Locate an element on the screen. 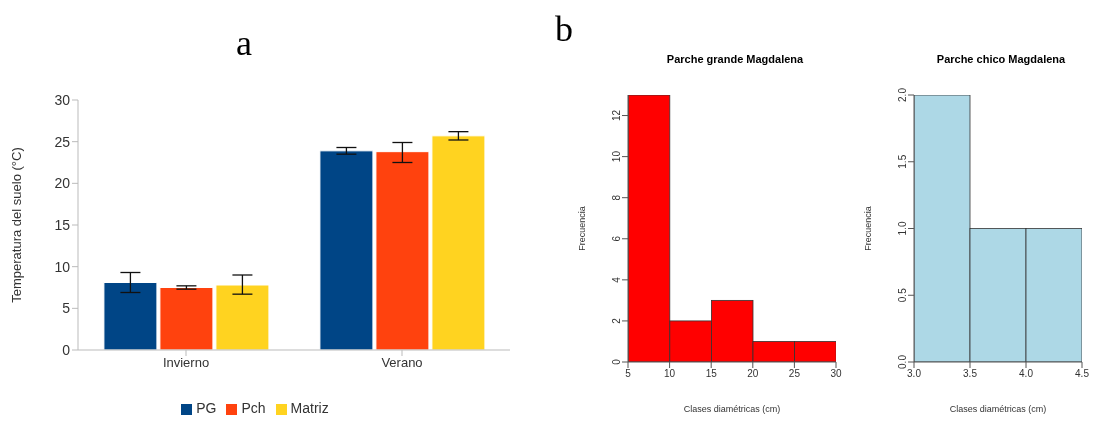 The height and width of the screenshot is (426, 1100). legend-label: PG is located at coordinates (206, 408).